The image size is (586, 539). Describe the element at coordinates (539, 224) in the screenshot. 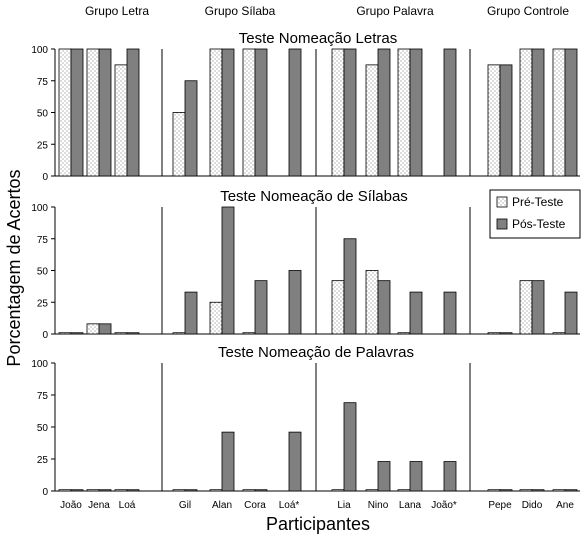

I see `legend-label-pos: Pós-Teste` at that location.